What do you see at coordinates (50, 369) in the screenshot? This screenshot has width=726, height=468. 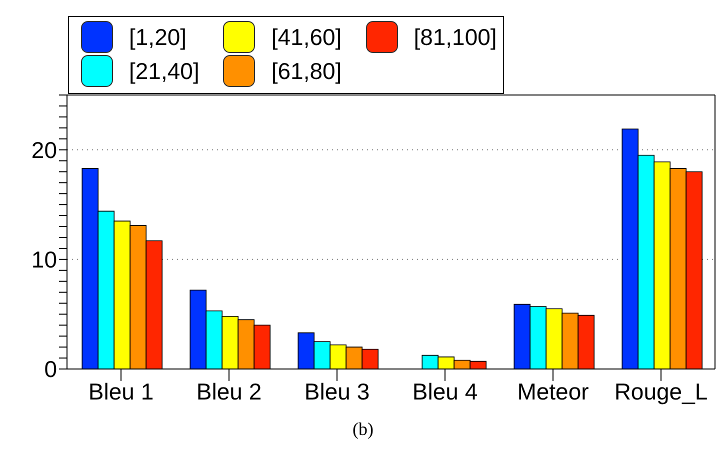 I see `y-tick-label: 0` at bounding box center [50, 369].